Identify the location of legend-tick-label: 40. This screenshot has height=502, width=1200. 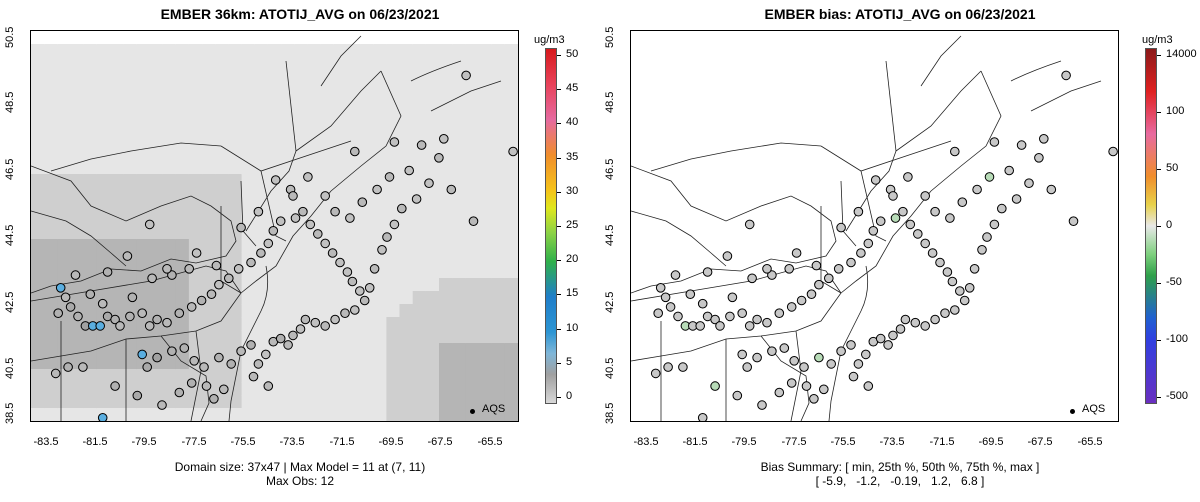
(572, 122).